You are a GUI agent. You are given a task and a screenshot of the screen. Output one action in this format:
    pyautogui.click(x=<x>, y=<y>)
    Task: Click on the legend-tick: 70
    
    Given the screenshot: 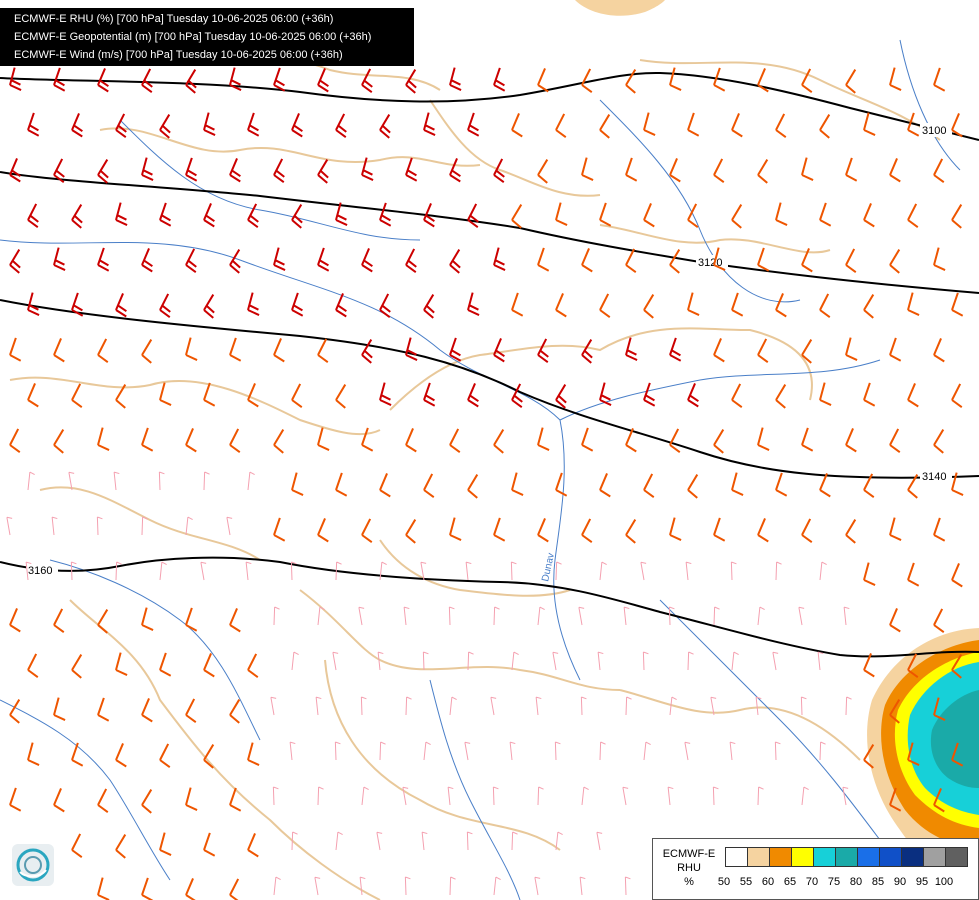 What is the action you would take?
    pyautogui.click(x=812, y=882)
    